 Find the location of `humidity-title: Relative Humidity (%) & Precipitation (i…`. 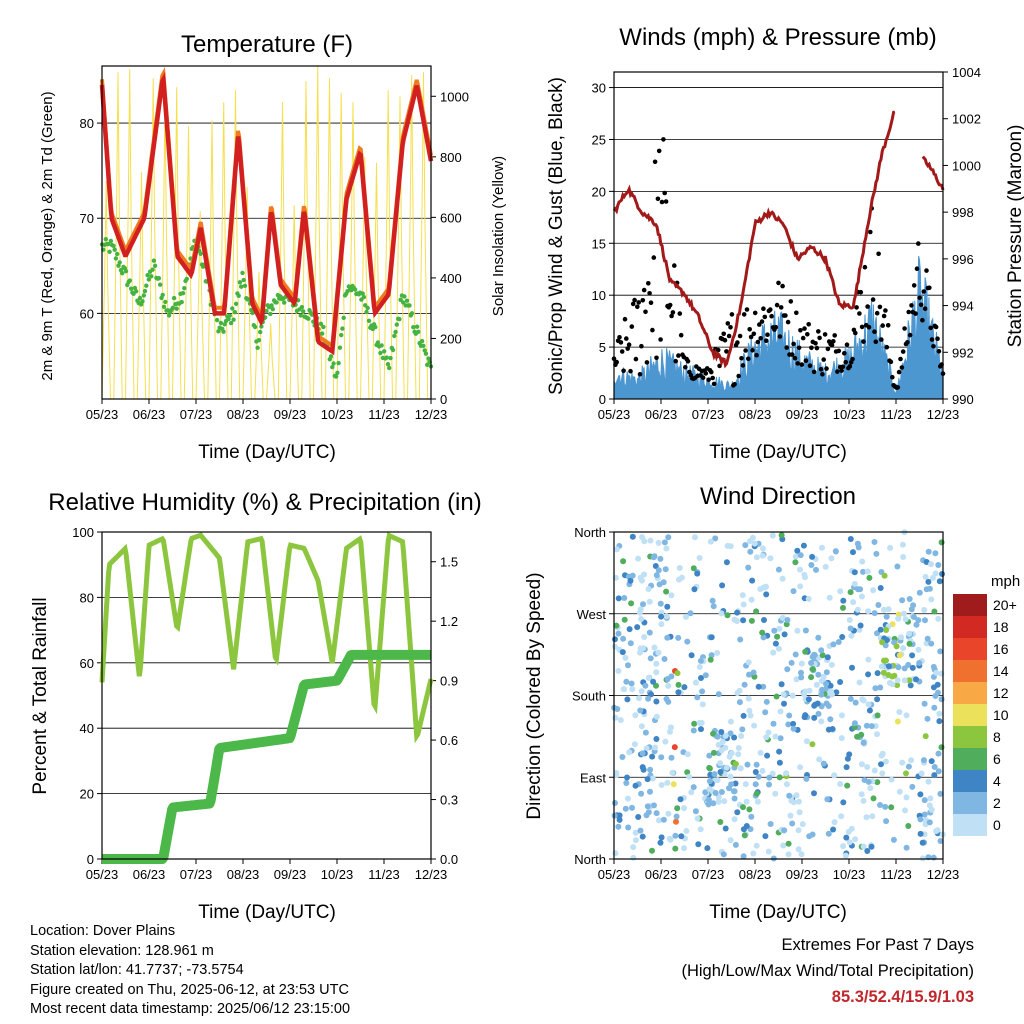

humidity-title: Relative Humidity (%) & Precipitation (i… is located at coordinates (264, 502).